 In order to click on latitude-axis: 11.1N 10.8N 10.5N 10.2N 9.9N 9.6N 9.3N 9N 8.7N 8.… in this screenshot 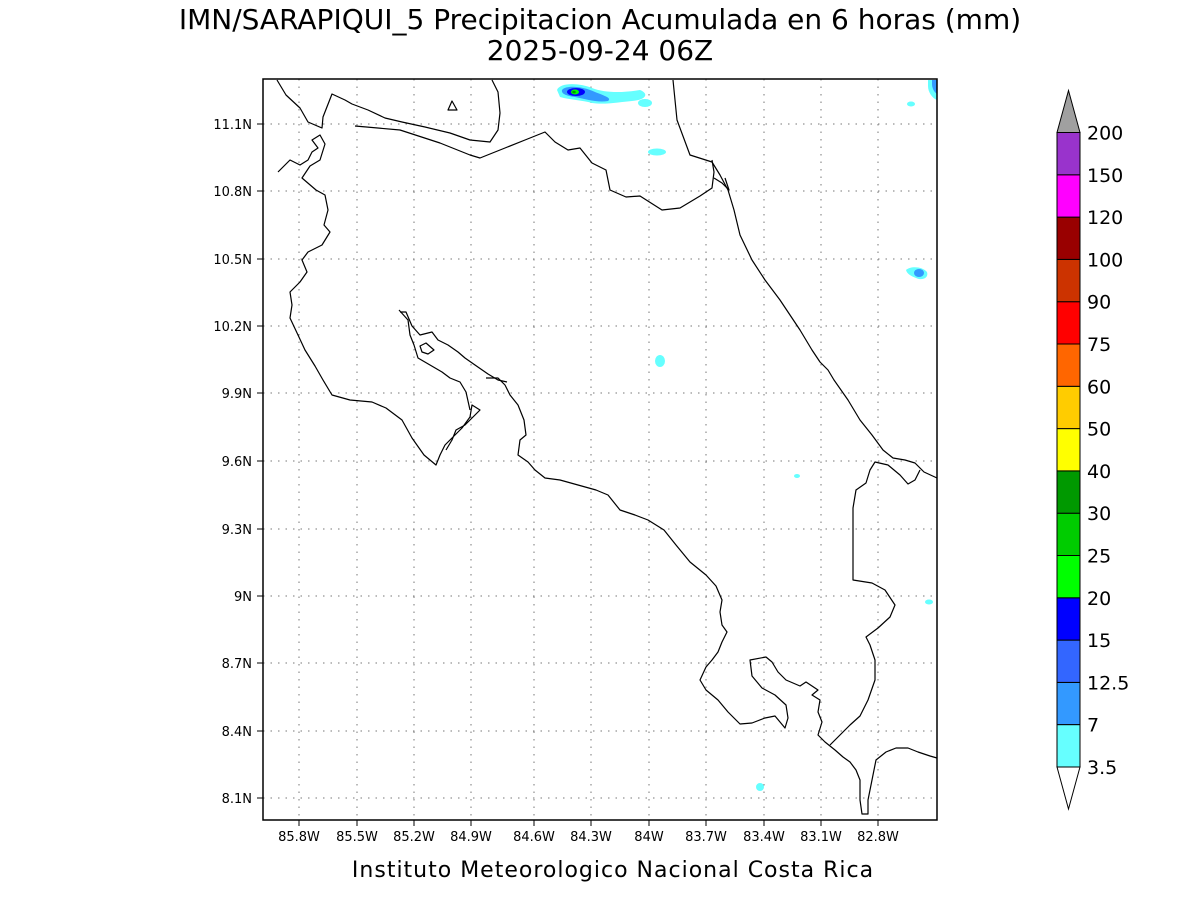, I will do `click(238, 462)`.